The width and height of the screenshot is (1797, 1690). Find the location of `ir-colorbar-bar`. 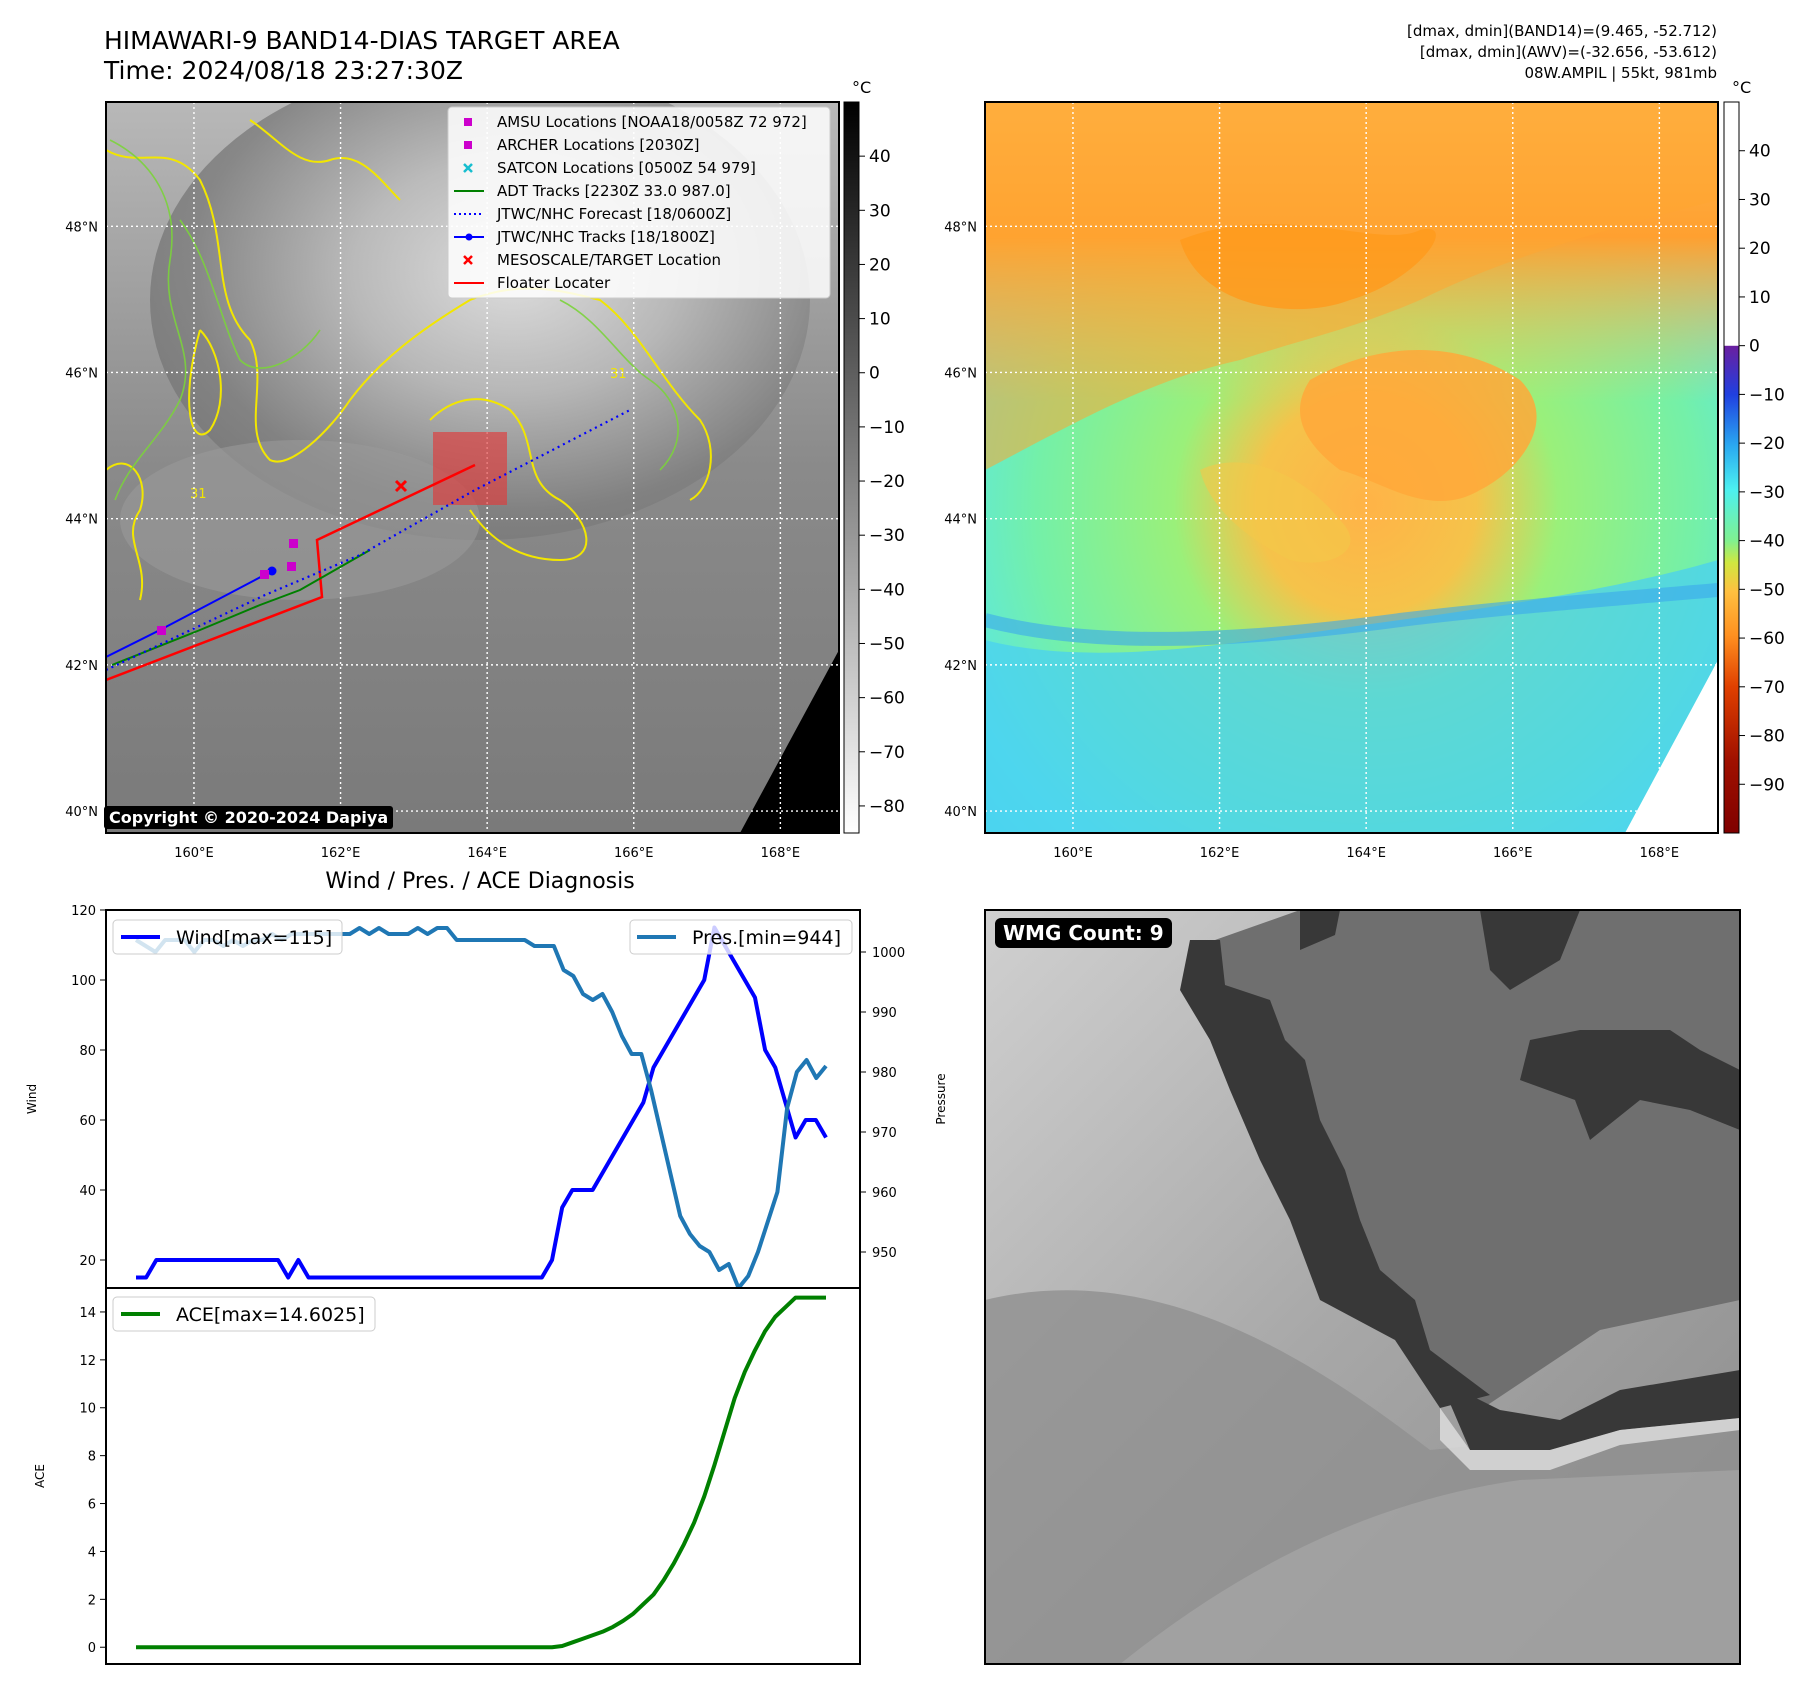

ir-colorbar-bar is located at coordinates (851, 467).